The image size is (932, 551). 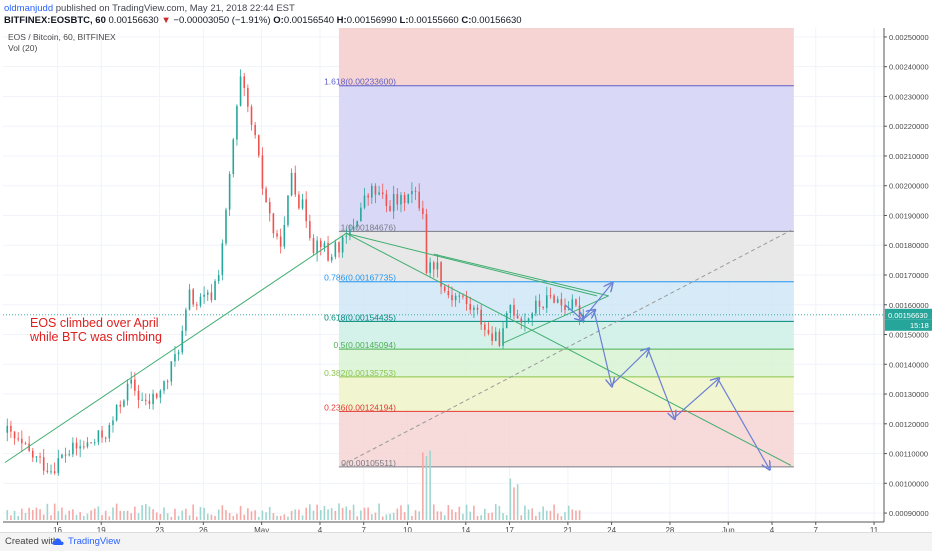 I want to click on price-change: −0.00003050 (−1.91%), so click(x=222, y=20).